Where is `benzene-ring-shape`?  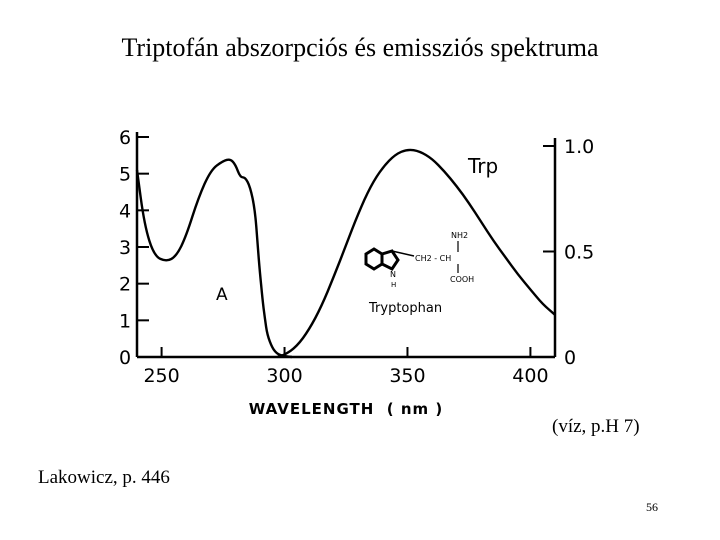 benzene-ring-shape is located at coordinates (374, 259).